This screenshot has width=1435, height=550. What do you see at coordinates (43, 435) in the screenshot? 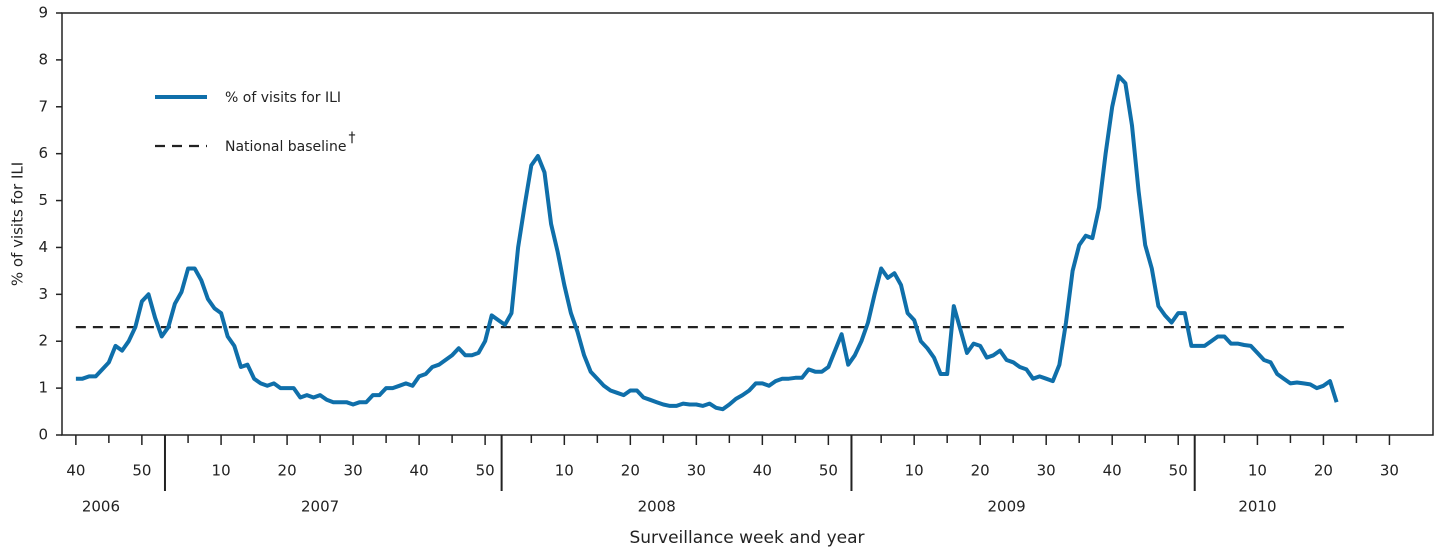
I see `y-tick-label: 0` at bounding box center [43, 435].